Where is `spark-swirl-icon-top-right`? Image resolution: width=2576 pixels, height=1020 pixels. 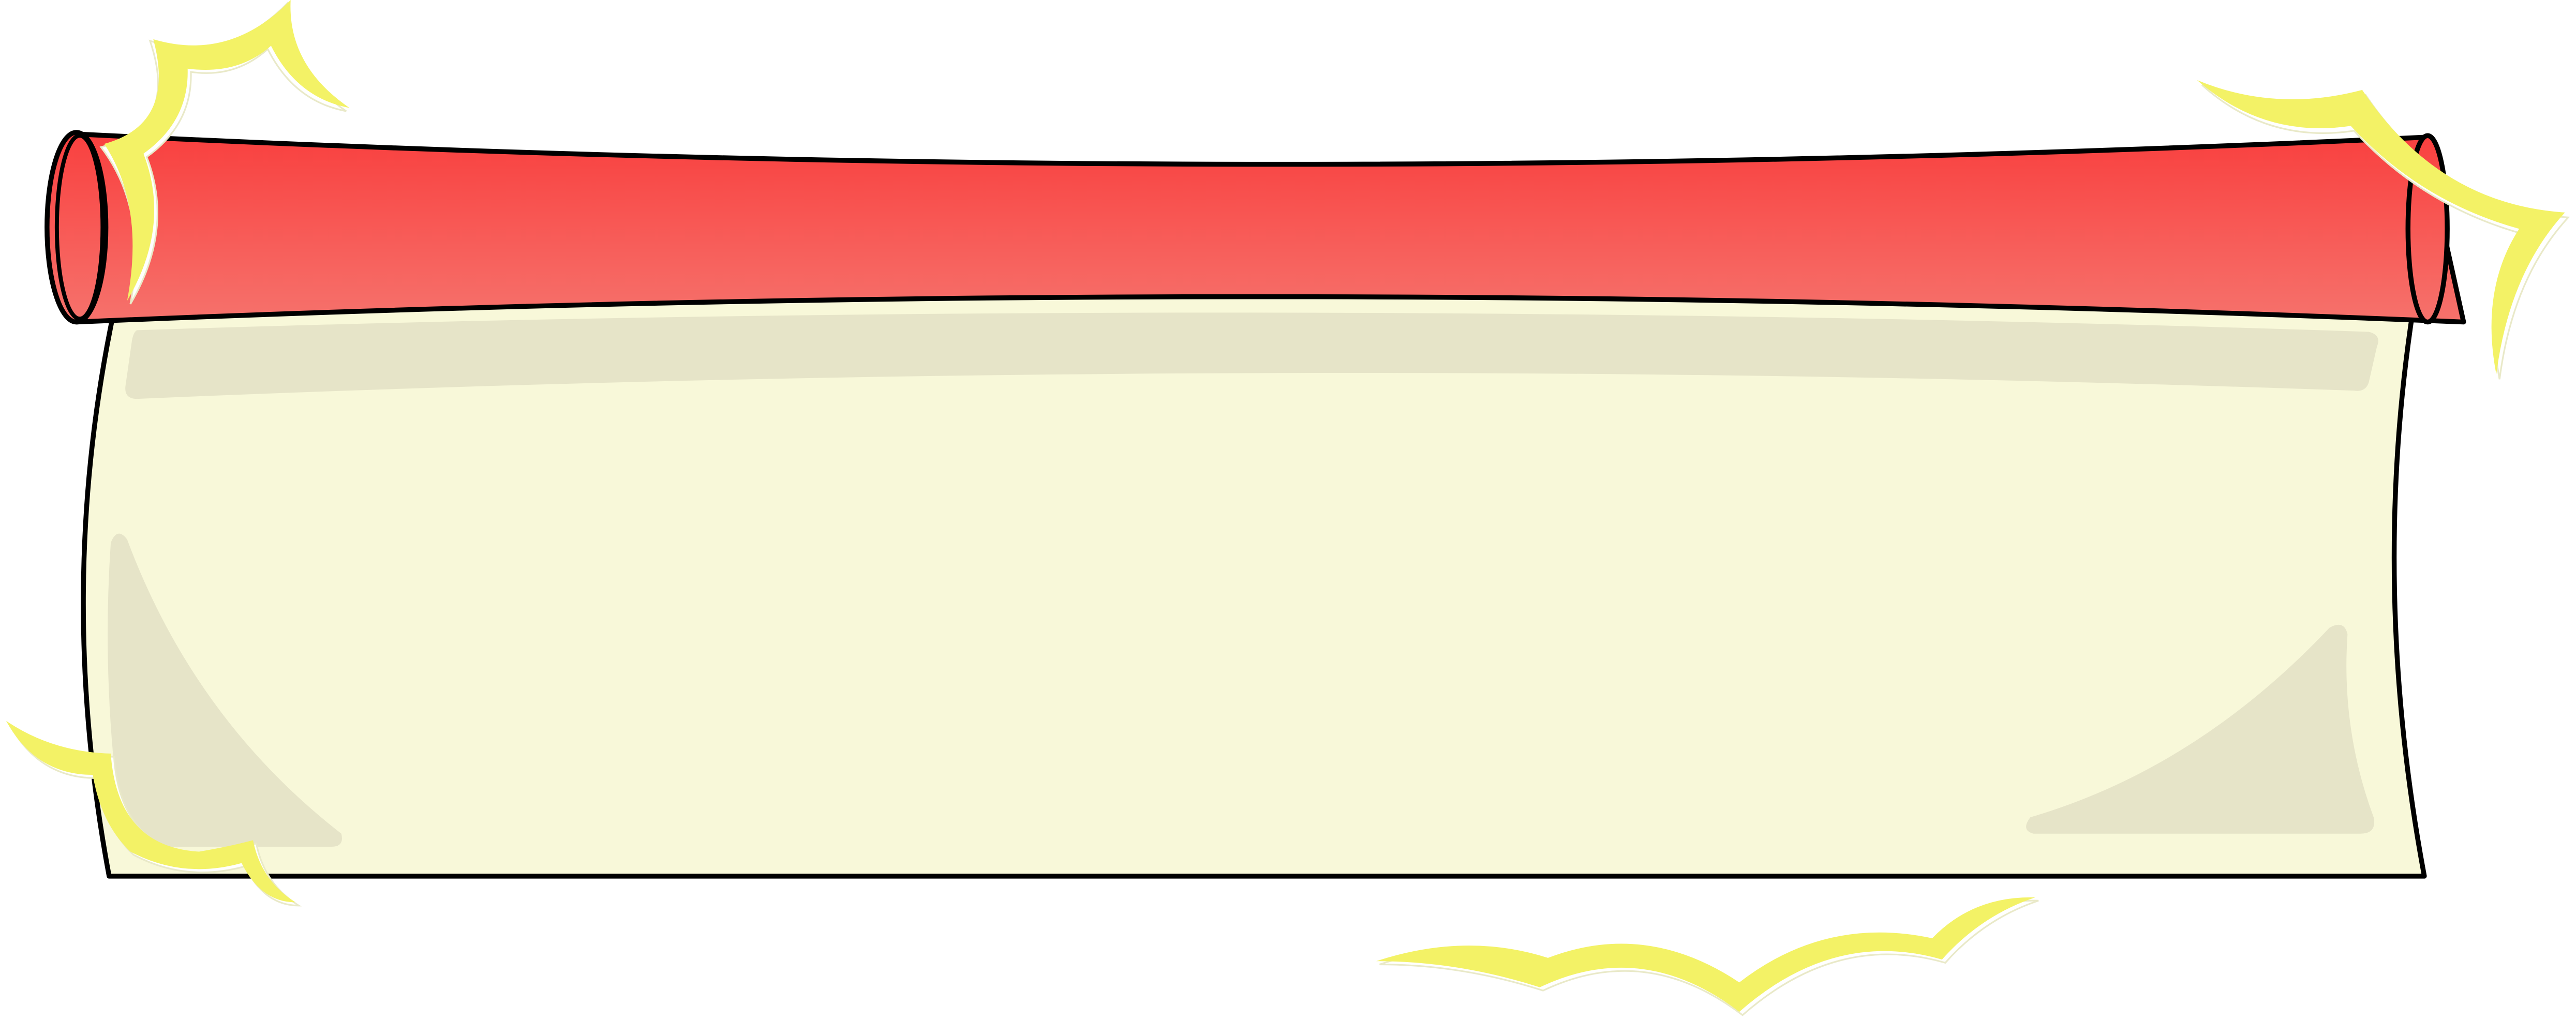 spark-swirl-icon-top-right is located at coordinates (2383, 230).